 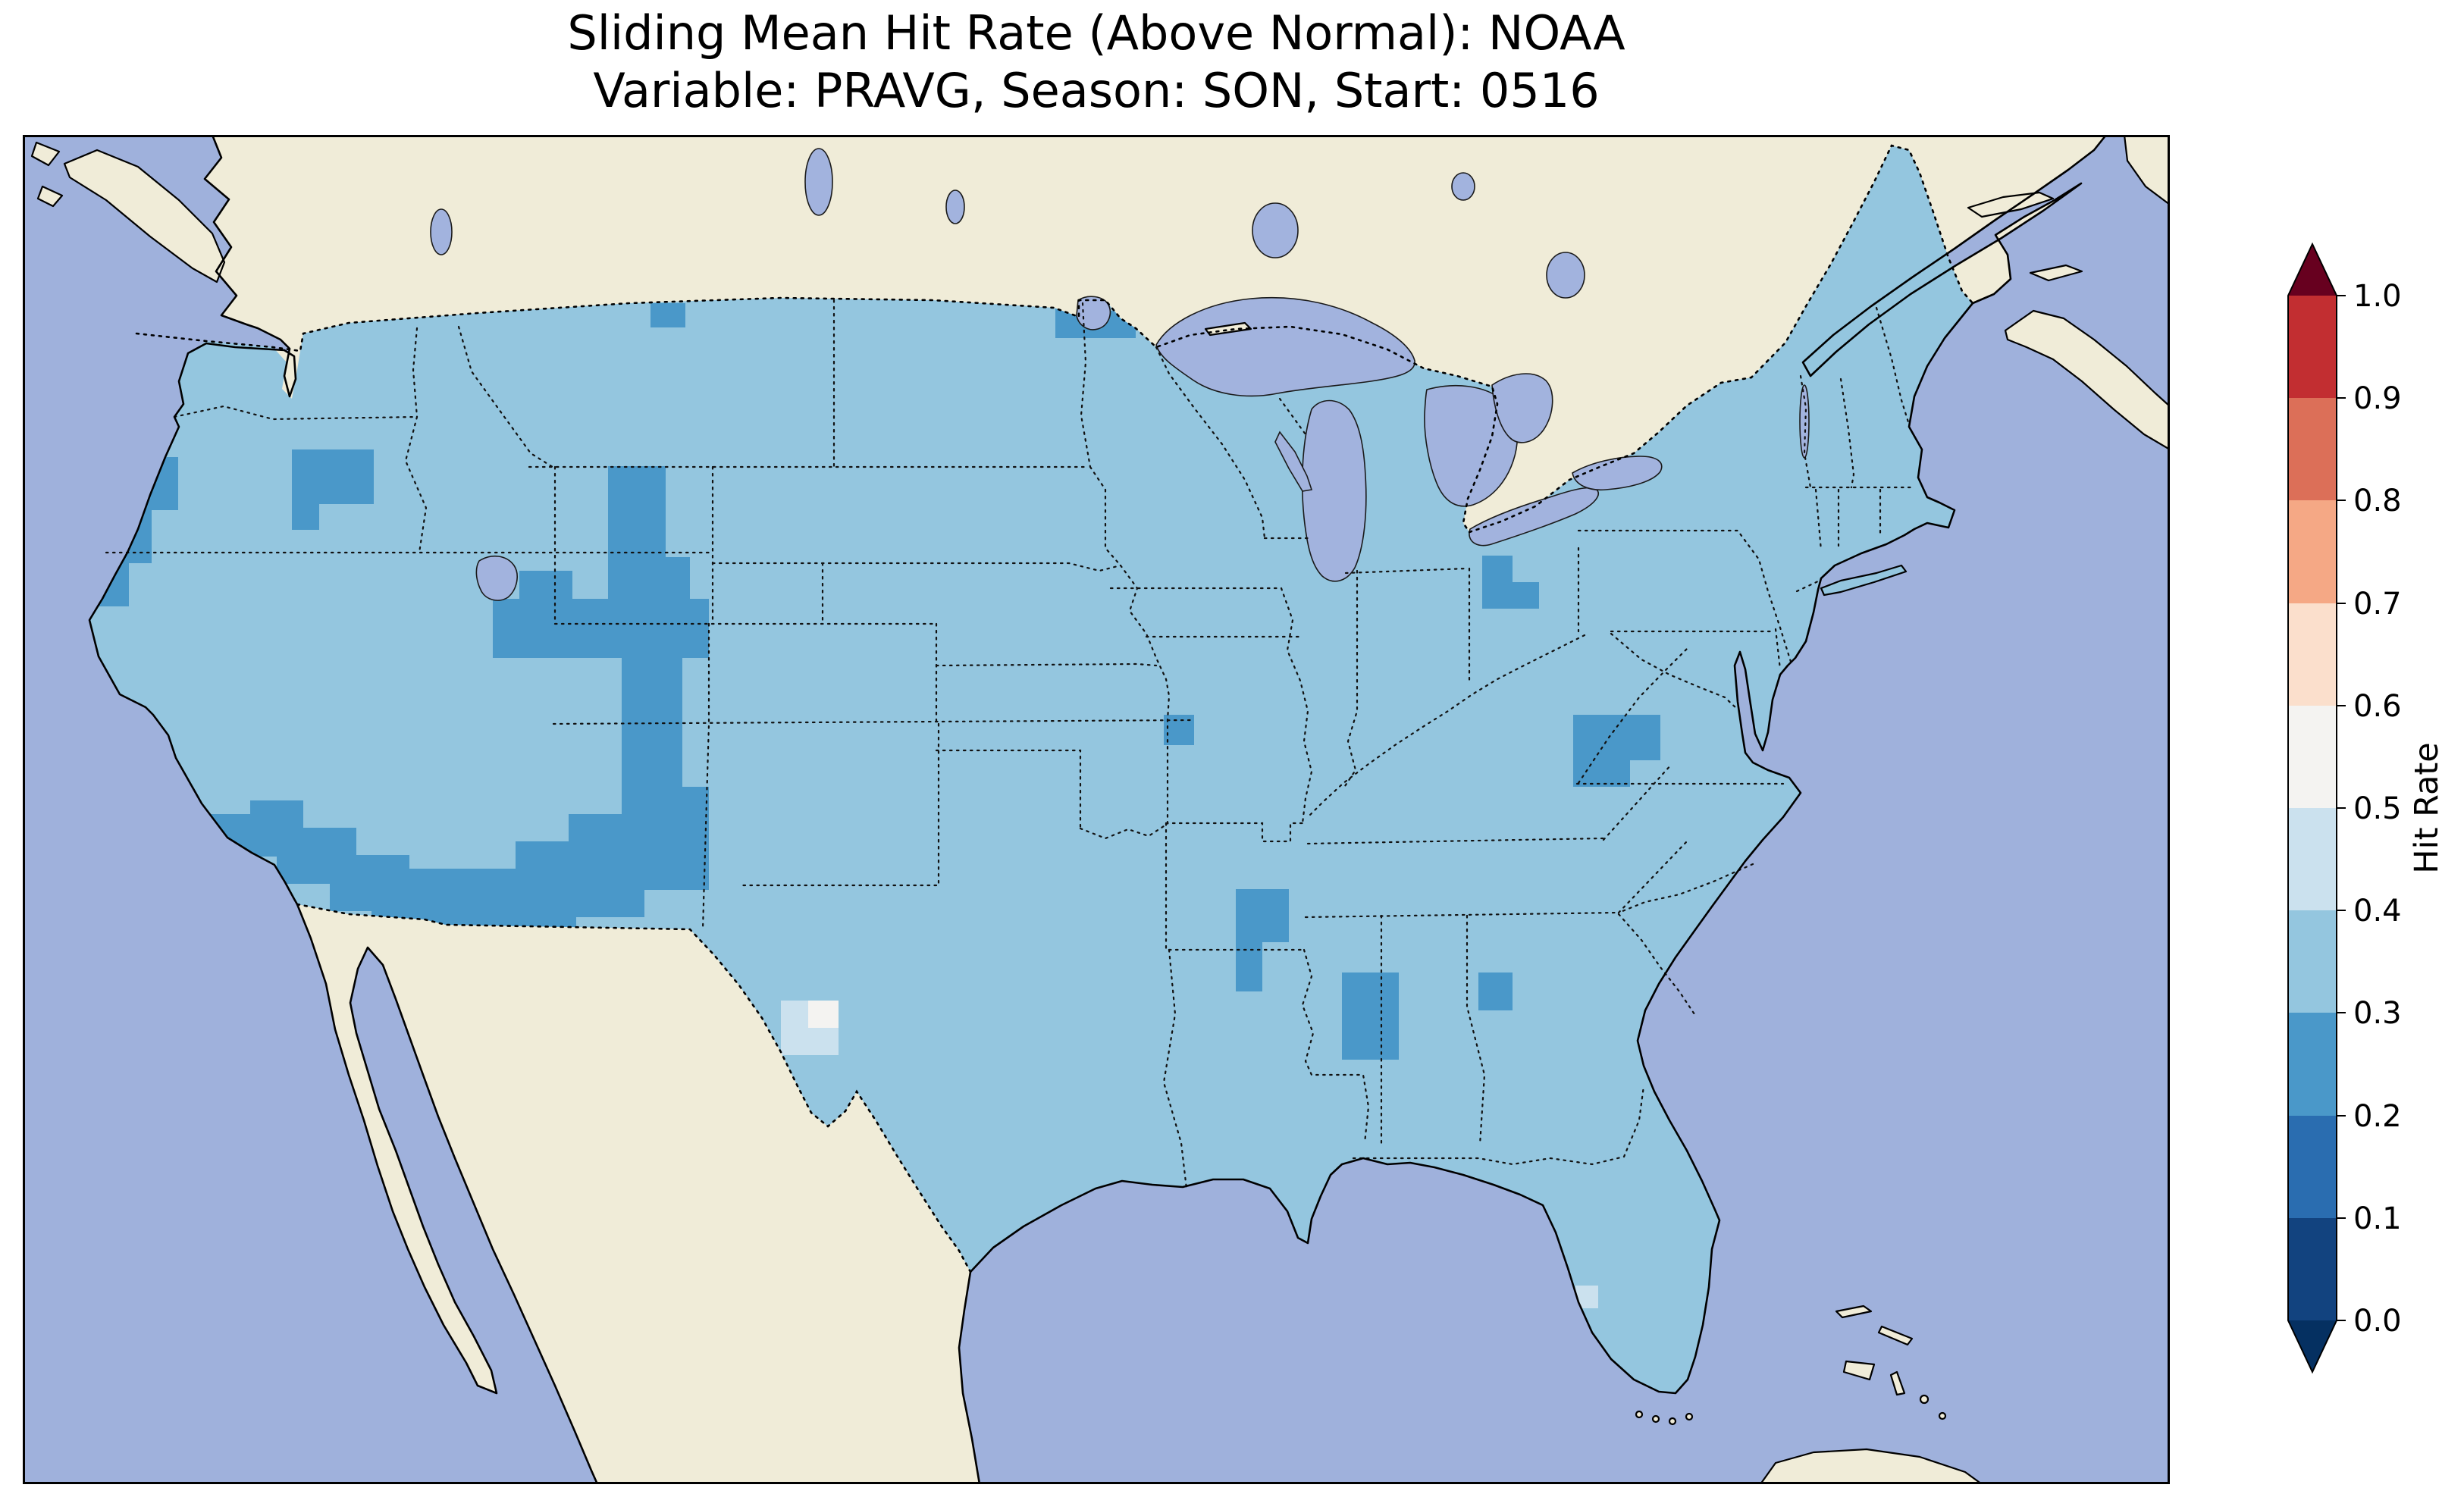 What do you see at coordinates (2146, 170) in the screenshot?
I see `newfoundland-corner` at bounding box center [2146, 170].